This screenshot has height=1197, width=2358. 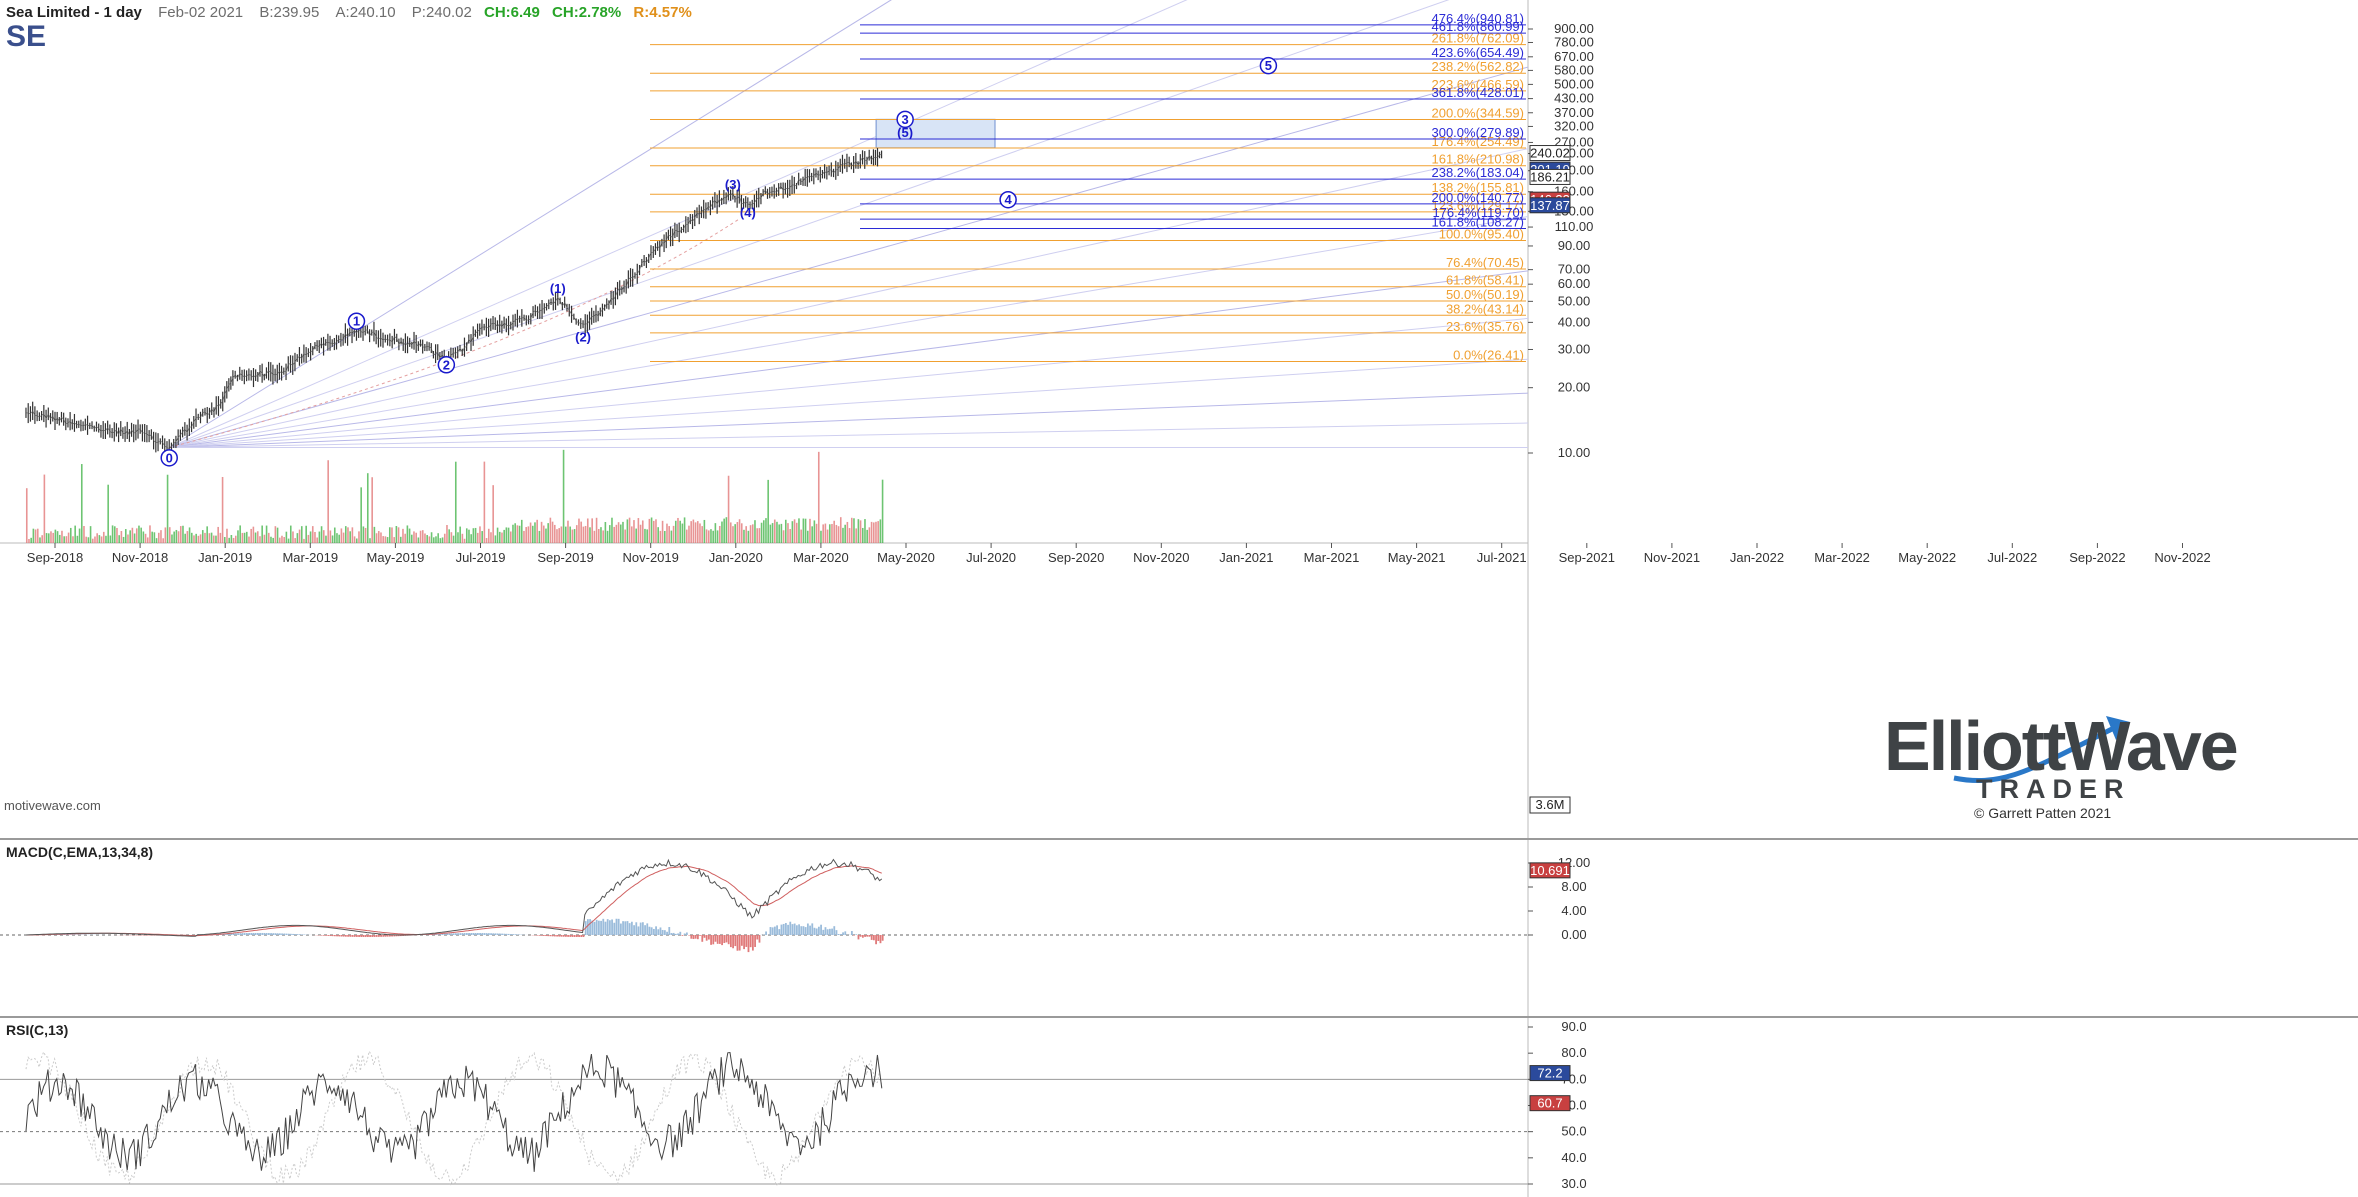 I want to click on rsi-chart: 90.080.070.060.050.040.030.072.260.7, so click(x=1179, y=1107).